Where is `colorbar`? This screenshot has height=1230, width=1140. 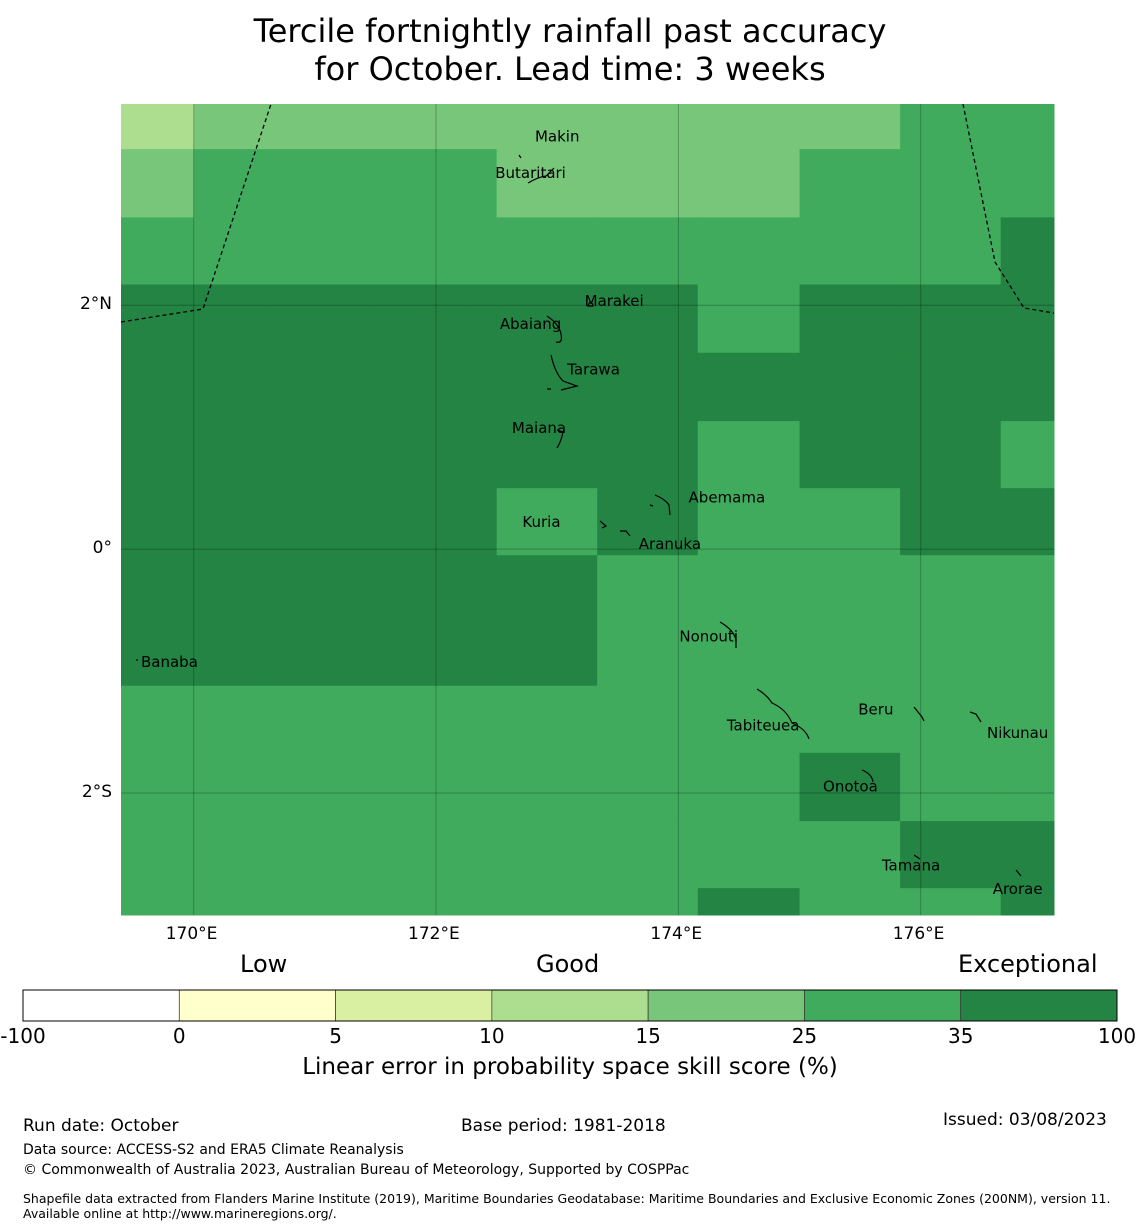
colorbar is located at coordinates (570, 1005).